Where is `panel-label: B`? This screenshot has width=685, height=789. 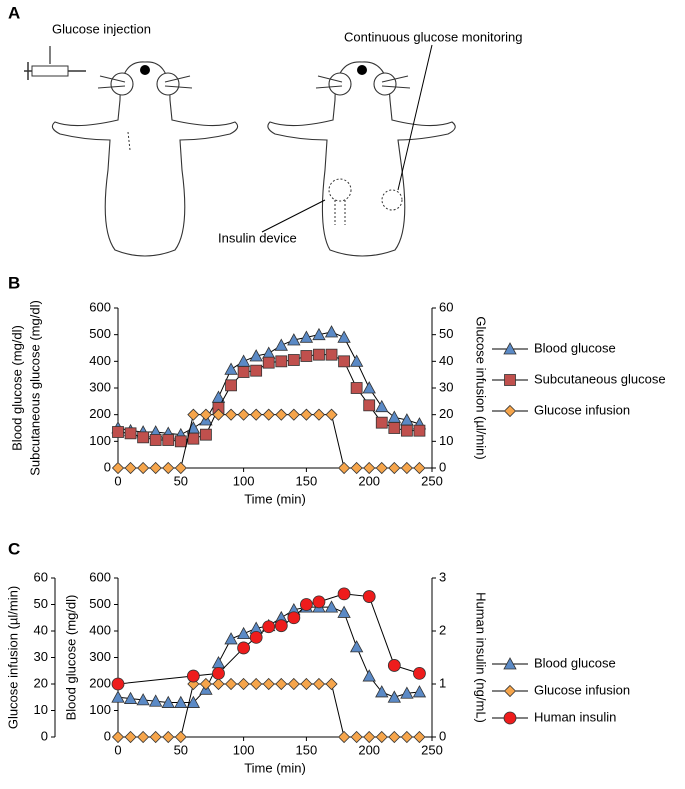
panel-label: B is located at coordinates (14, 282).